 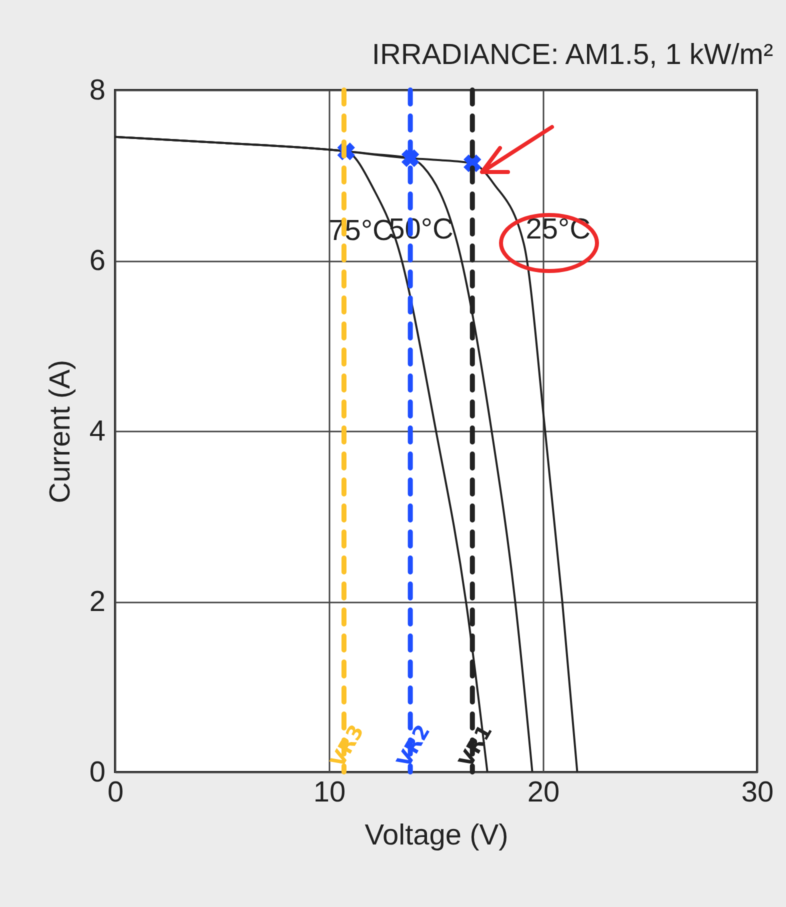 I want to click on x-tick-label: 10, so click(x=329, y=792).